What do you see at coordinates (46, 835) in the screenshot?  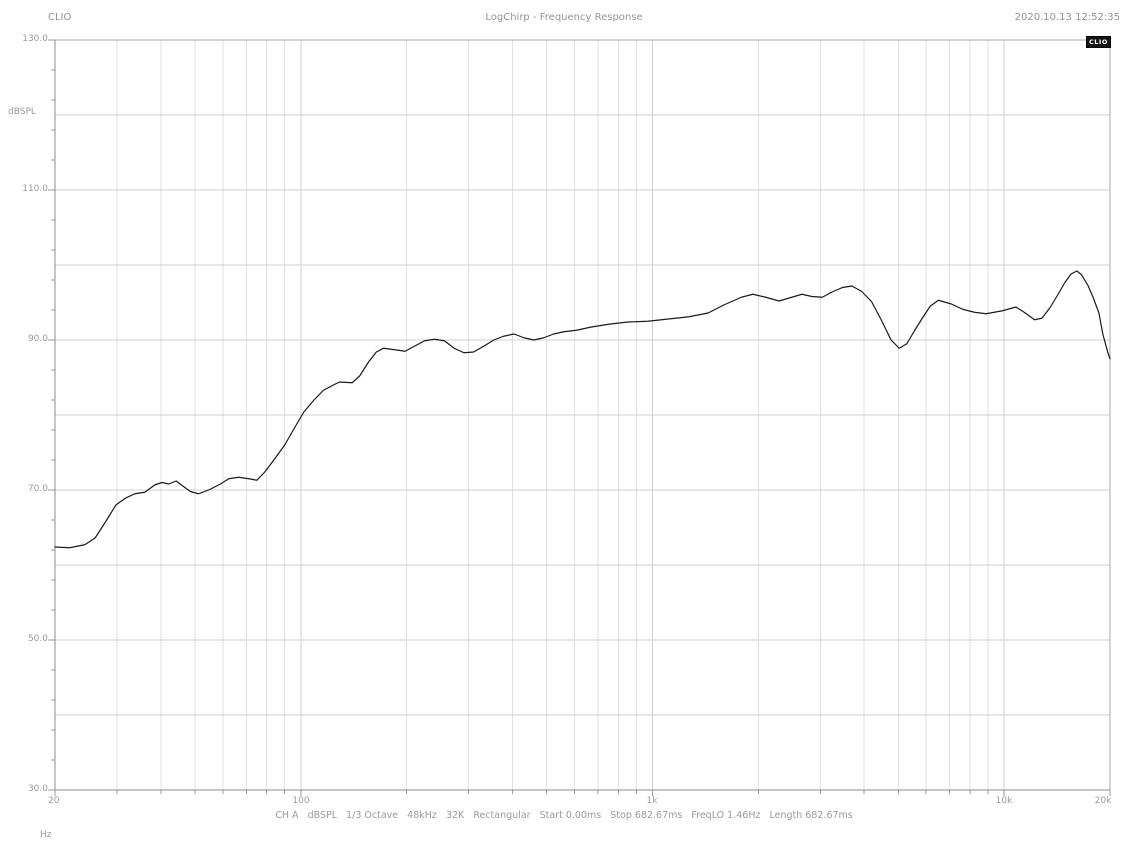 I see `x-axis-unit-label: Hz` at bounding box center [46, 835].